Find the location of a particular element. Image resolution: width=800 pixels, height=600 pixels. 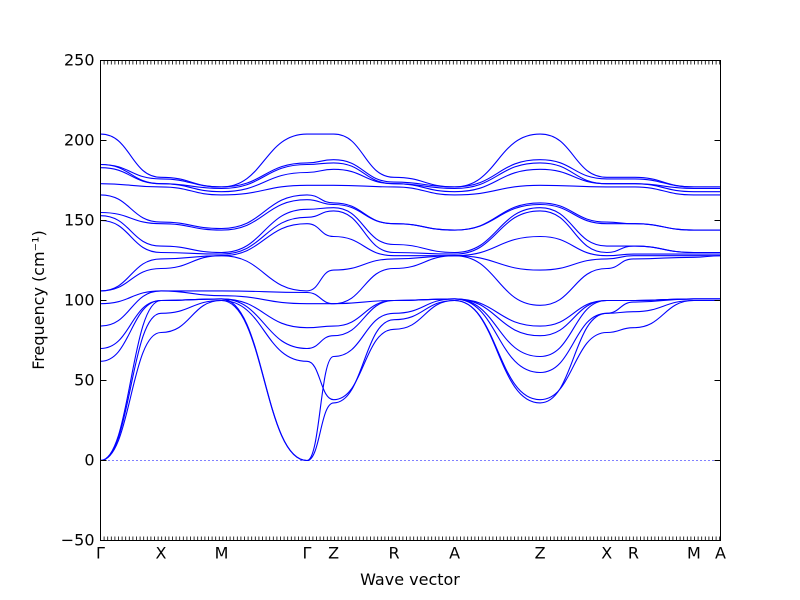

x-axis-label: Wave vector is located at coordinates (410, 579).